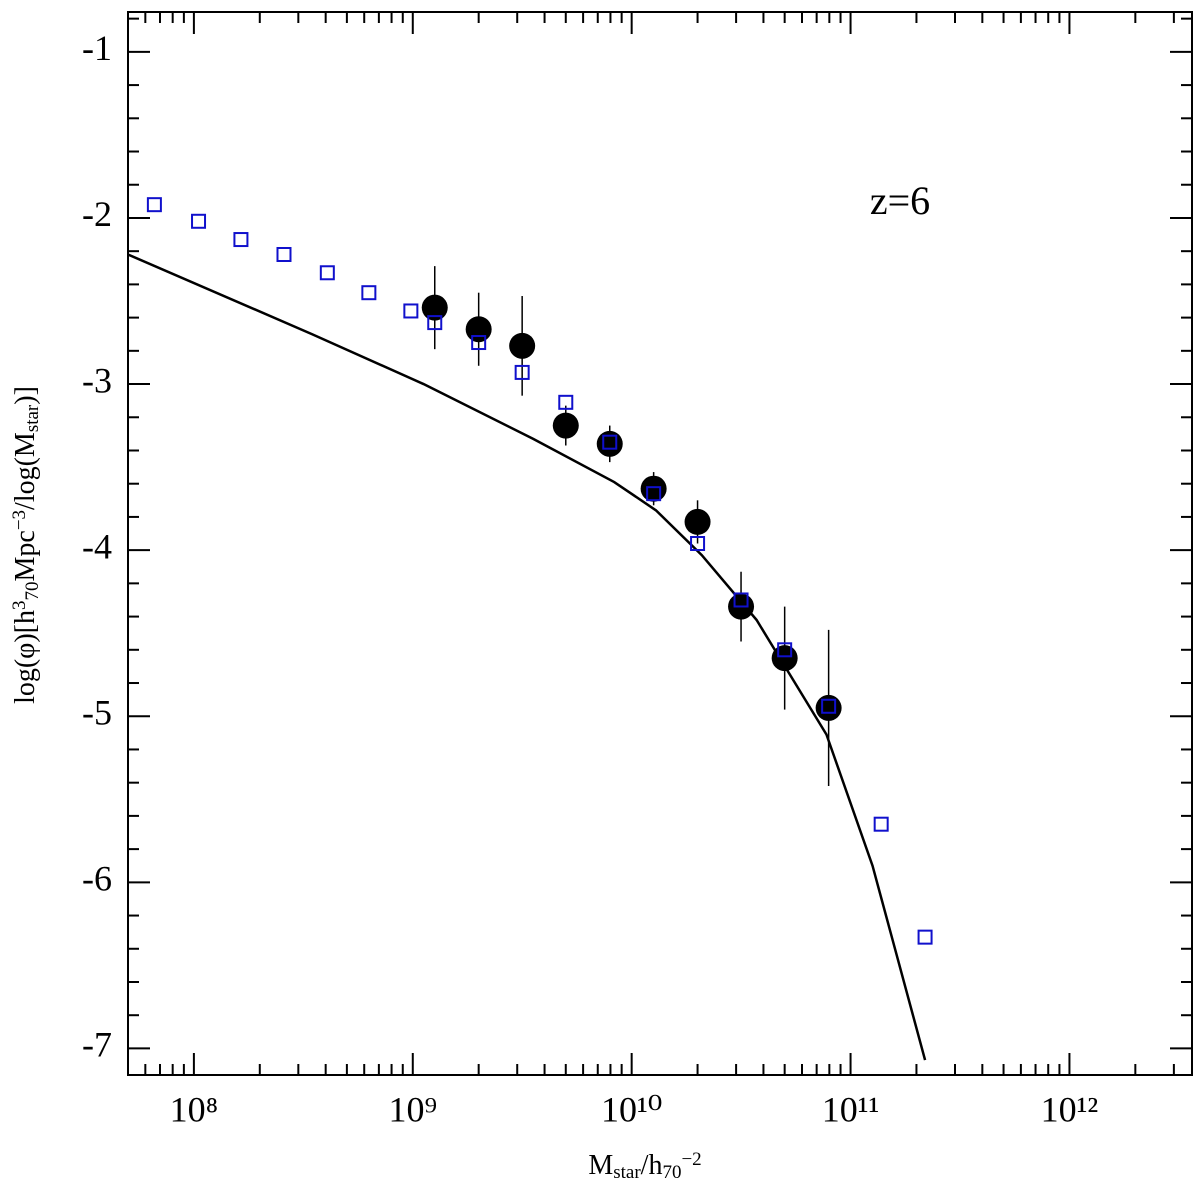  I want to click on ylabel-part: /log(M, so click(25, 471).